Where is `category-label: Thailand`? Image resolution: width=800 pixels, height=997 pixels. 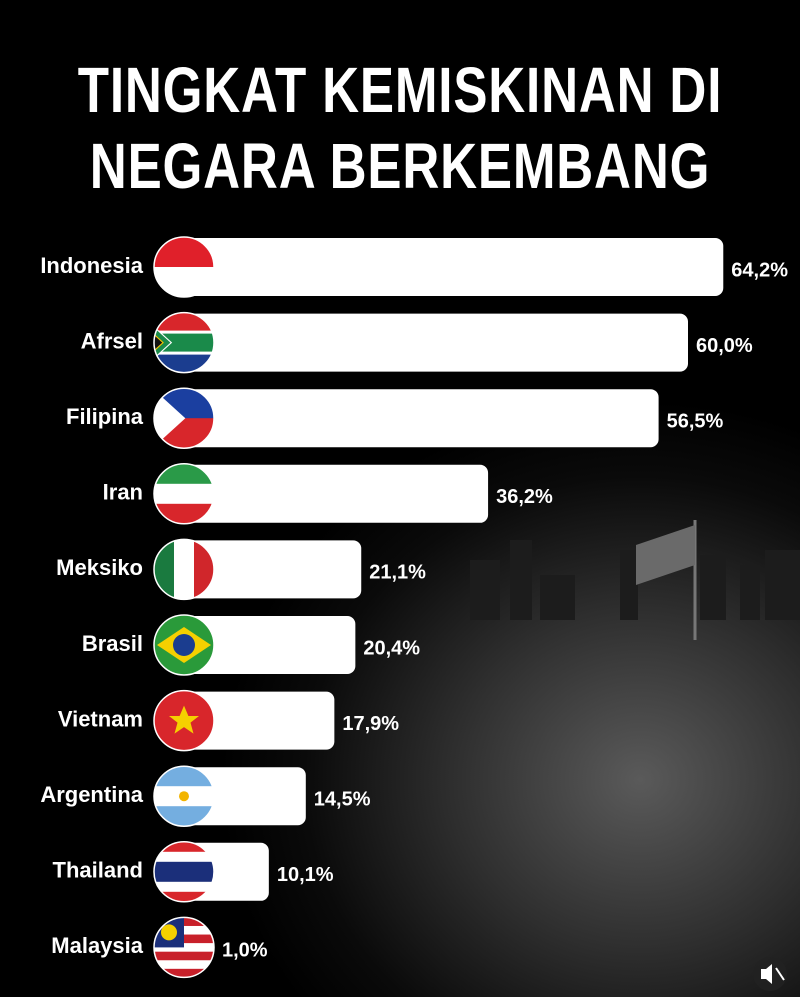
category-label: Thailand is located at coordinates (98, 870).